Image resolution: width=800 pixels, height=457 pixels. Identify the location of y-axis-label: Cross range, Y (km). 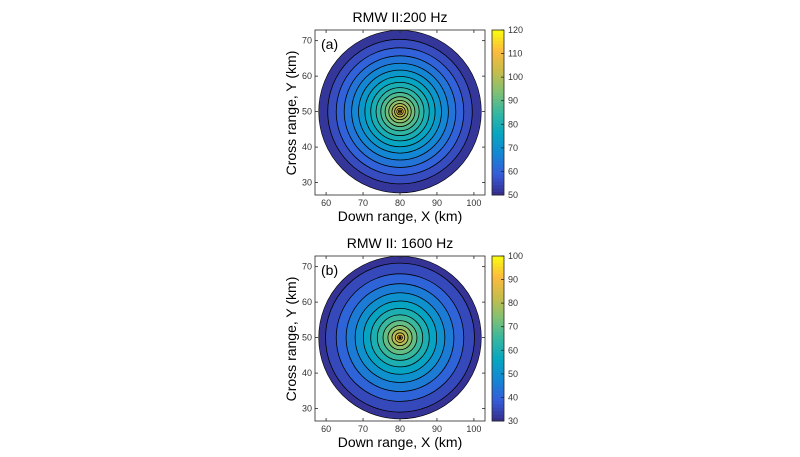
(291, 113).